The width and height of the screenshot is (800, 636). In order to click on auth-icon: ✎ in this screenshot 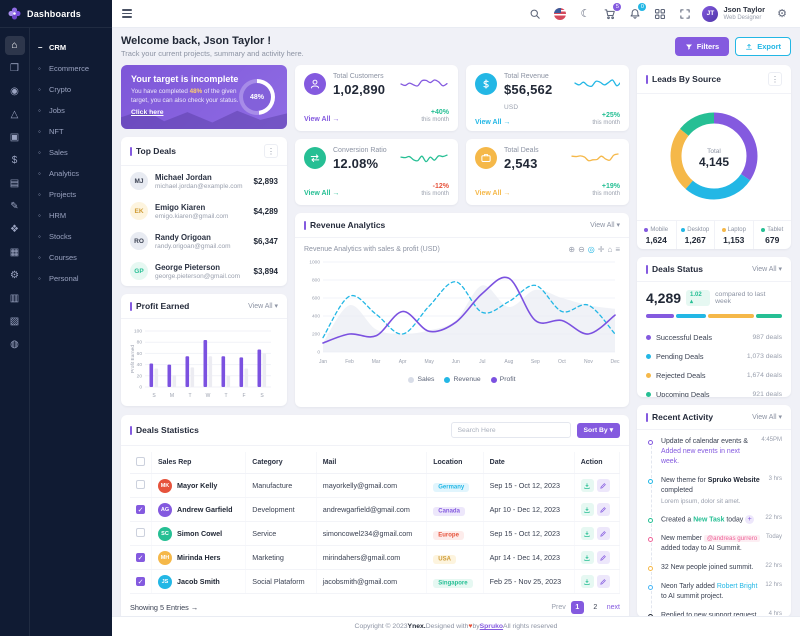, I will do `click(14, 206)`.